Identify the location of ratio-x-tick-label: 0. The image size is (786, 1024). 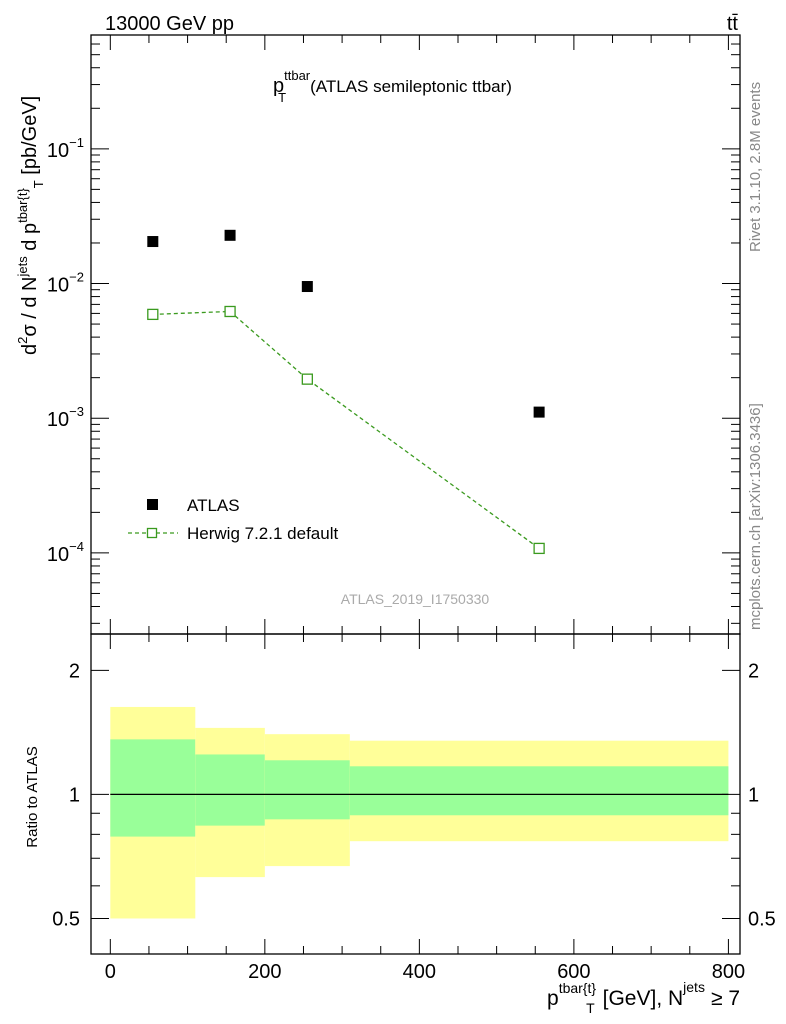
(110, 972).